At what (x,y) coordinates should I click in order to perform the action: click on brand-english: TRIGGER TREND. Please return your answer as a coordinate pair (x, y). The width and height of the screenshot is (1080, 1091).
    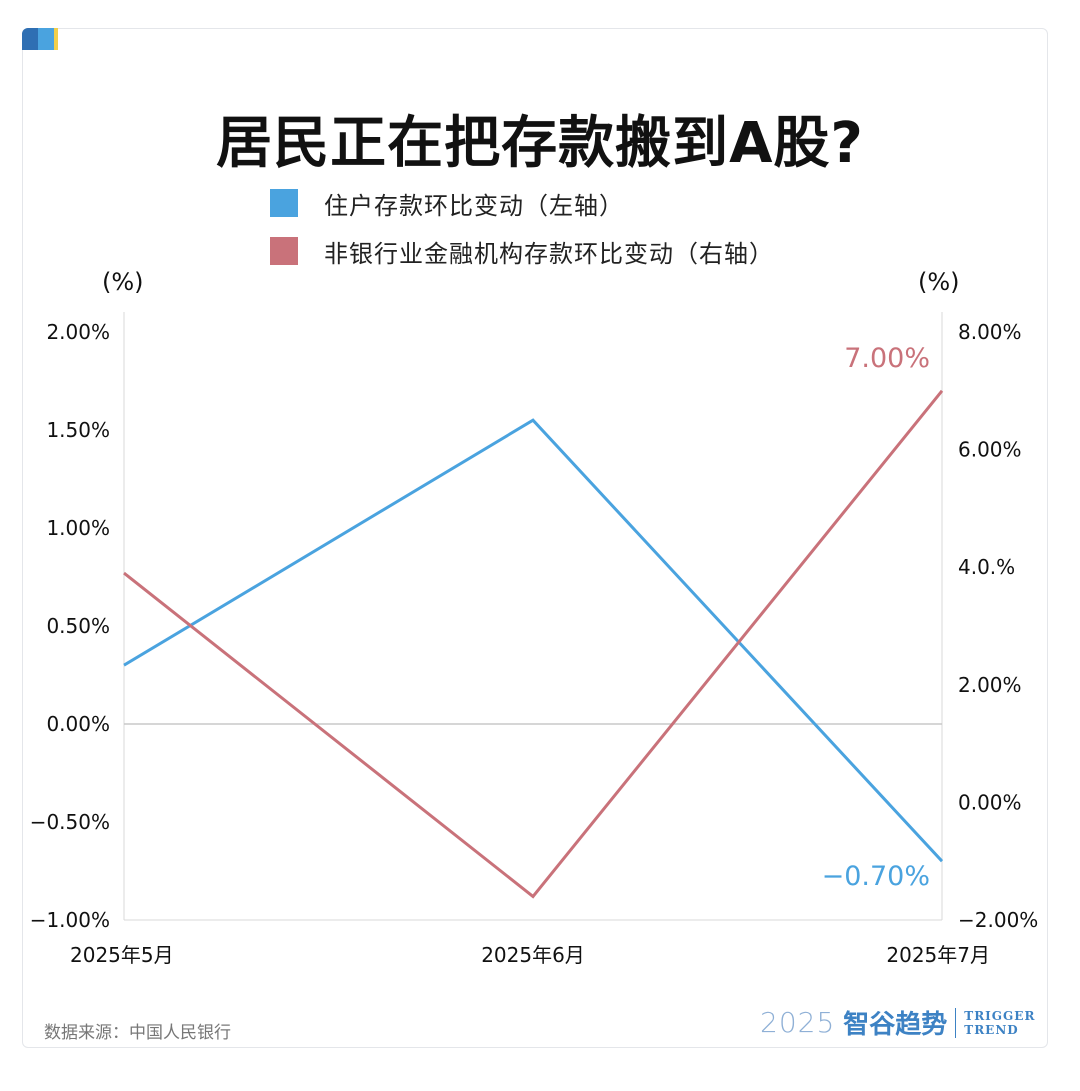
    Looking at the image, I should click on (999, 1023).